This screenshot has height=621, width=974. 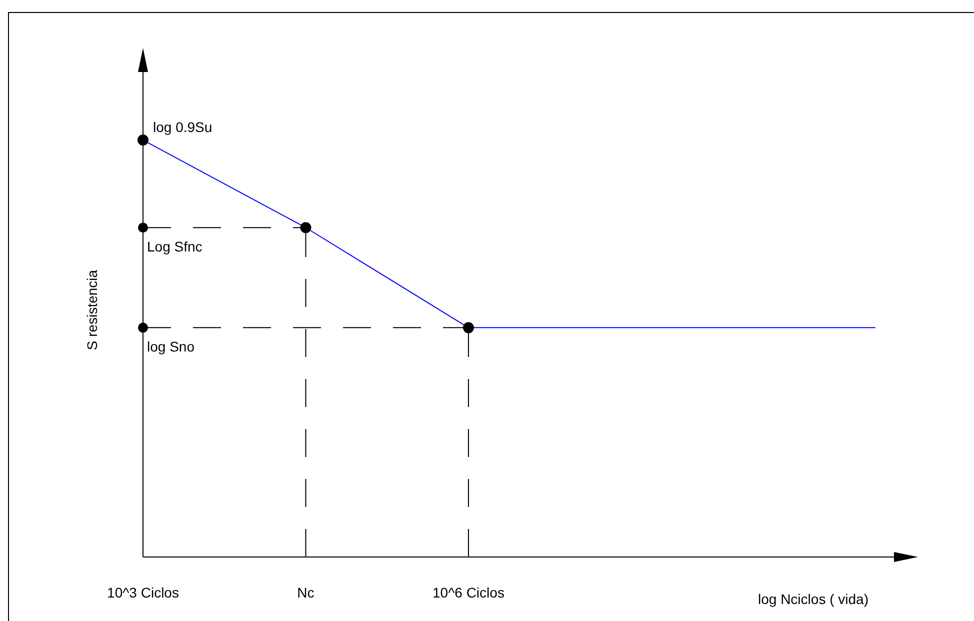 What do you see at coordinates (92, 310) in the screenshot?
I see `y-axis-title: S resistencia` at bounding box center [92, 310].